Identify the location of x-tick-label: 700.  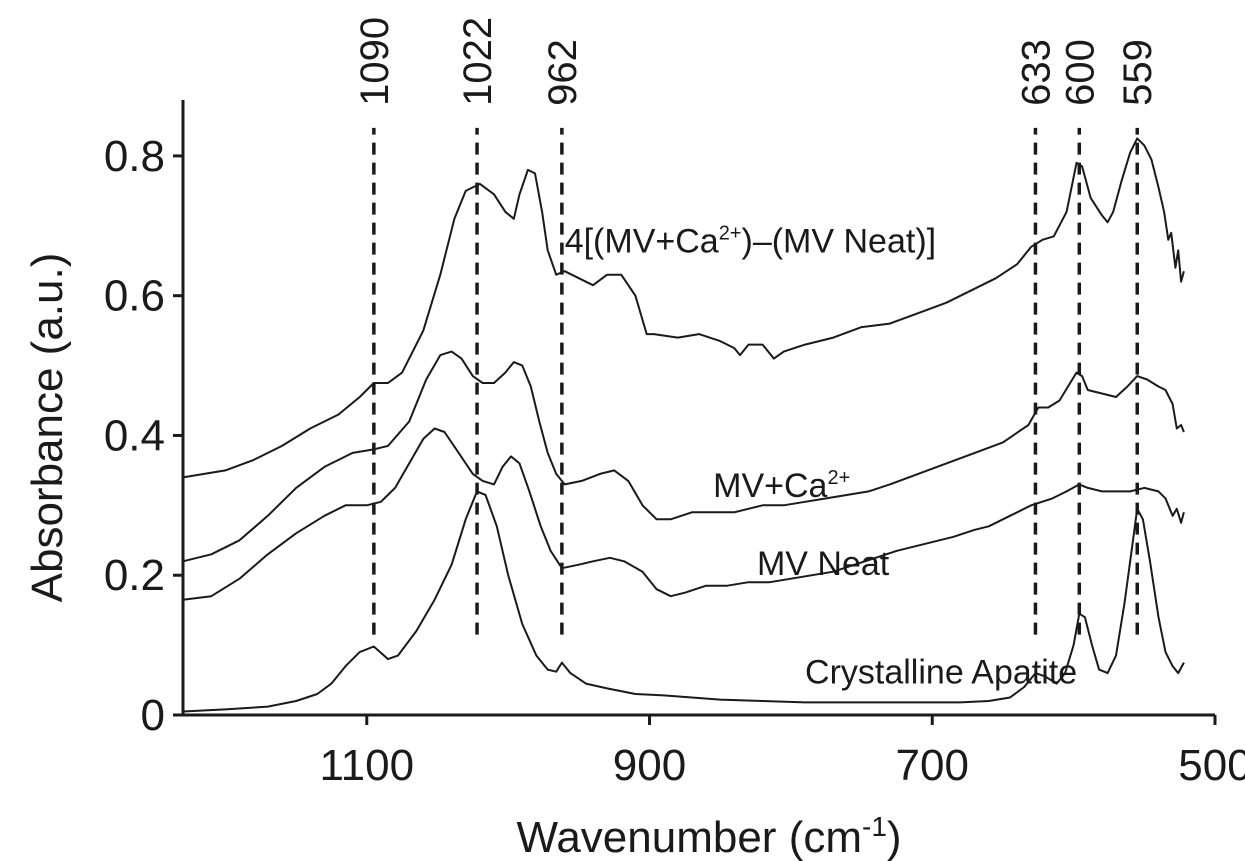
(932, 765).